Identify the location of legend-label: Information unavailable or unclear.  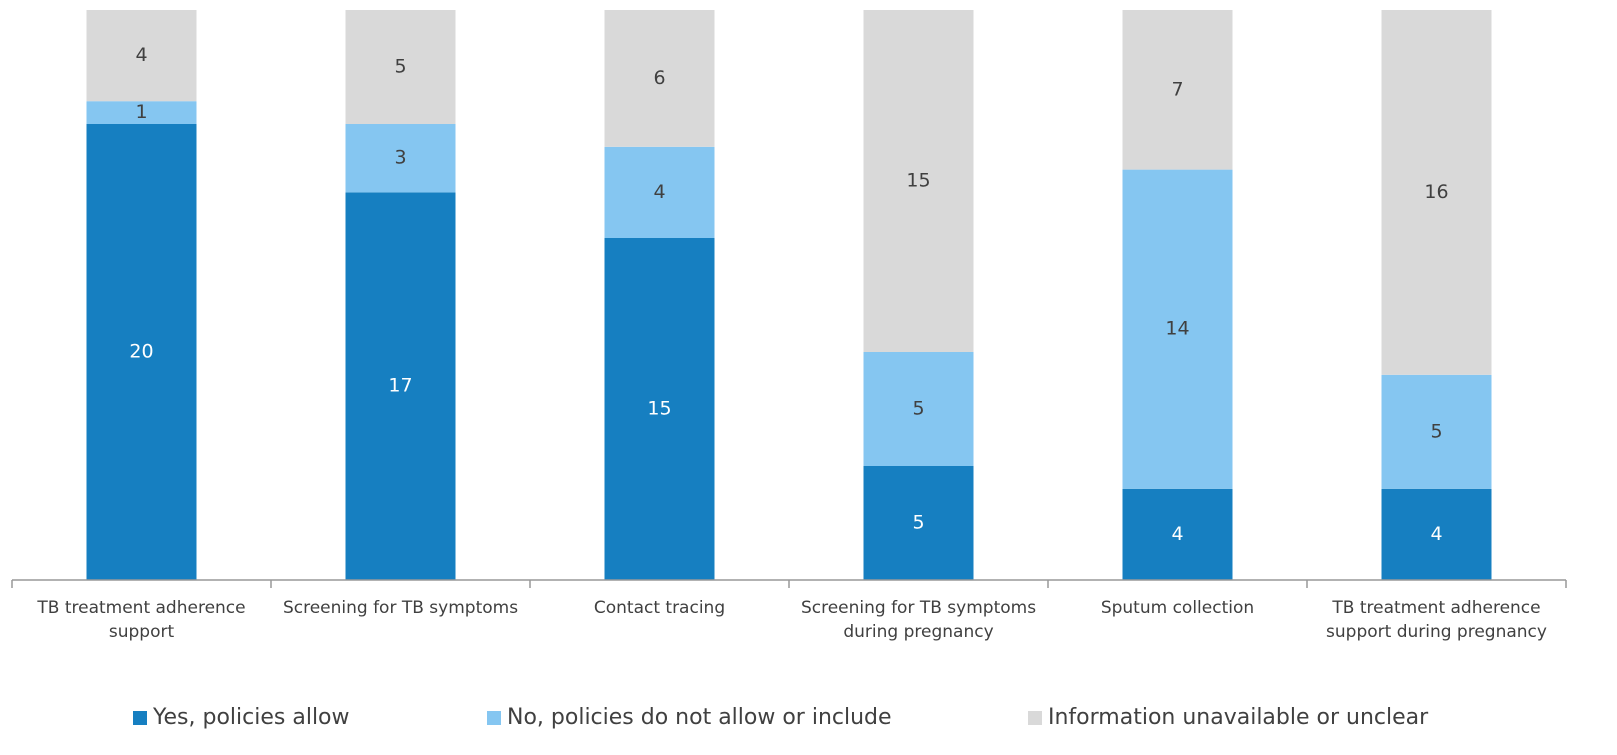
(1238, 717).